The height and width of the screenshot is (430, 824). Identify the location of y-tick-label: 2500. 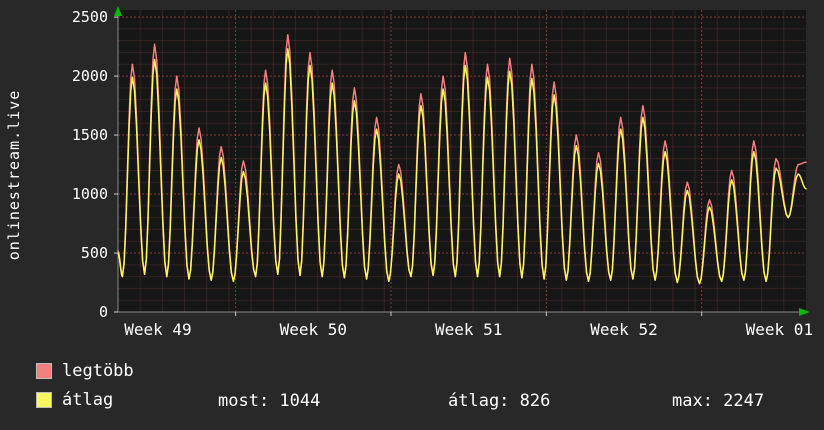
(89, 17).